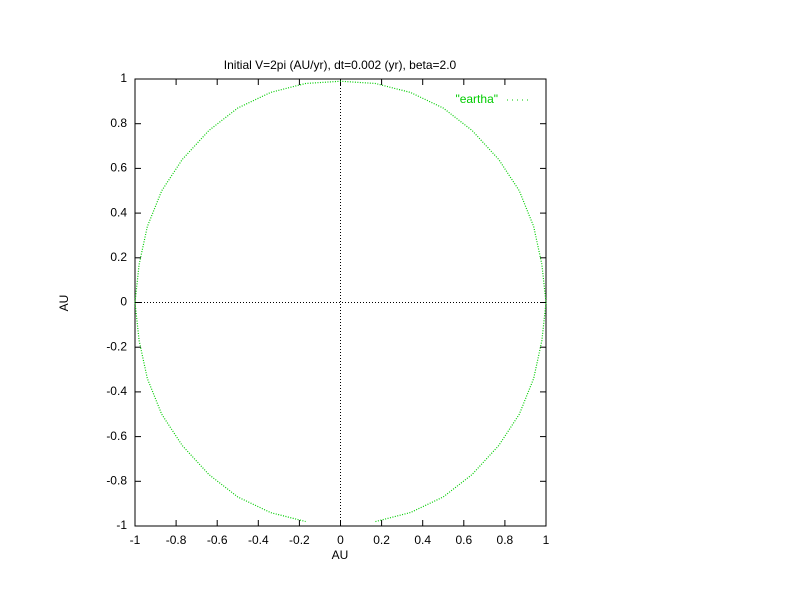 This screenshot has width=792, height=612. I want to click on x-tick-label: 1, so click(546, 540).